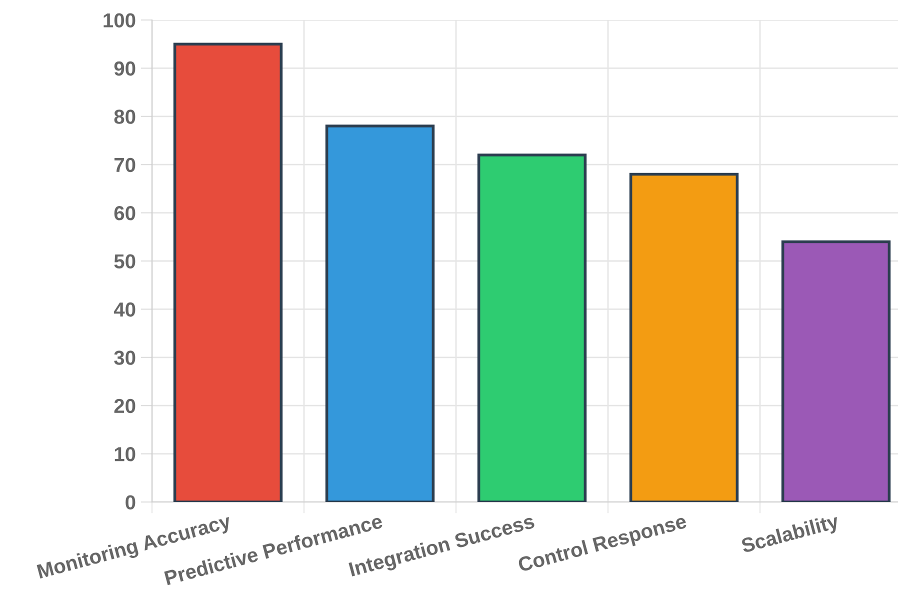 This screenshot has width=898, height=599. Describe the element at coordinates (125, 117) in the screenshot. I see `y-tick-label: 80` at that location.